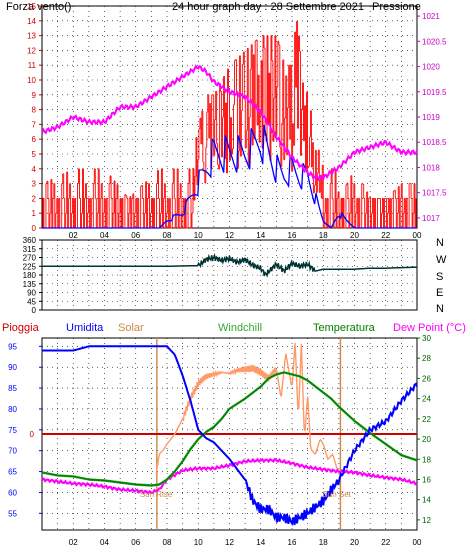  I want to click on direction-tick-label: 315, so click(30, 249).